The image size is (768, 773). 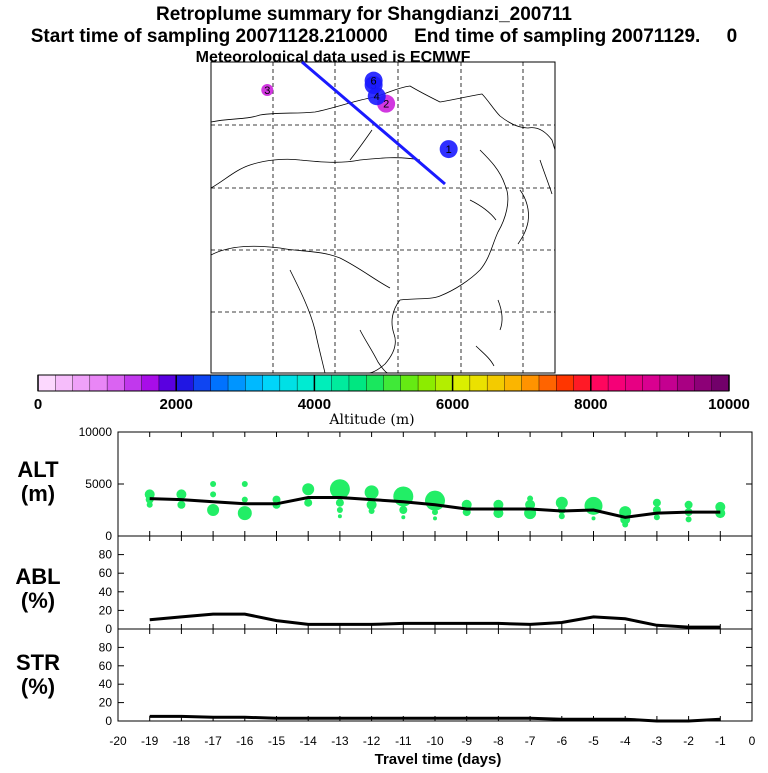 I want to click on map-marker-label-4: 4, so click(x=377, y=97).